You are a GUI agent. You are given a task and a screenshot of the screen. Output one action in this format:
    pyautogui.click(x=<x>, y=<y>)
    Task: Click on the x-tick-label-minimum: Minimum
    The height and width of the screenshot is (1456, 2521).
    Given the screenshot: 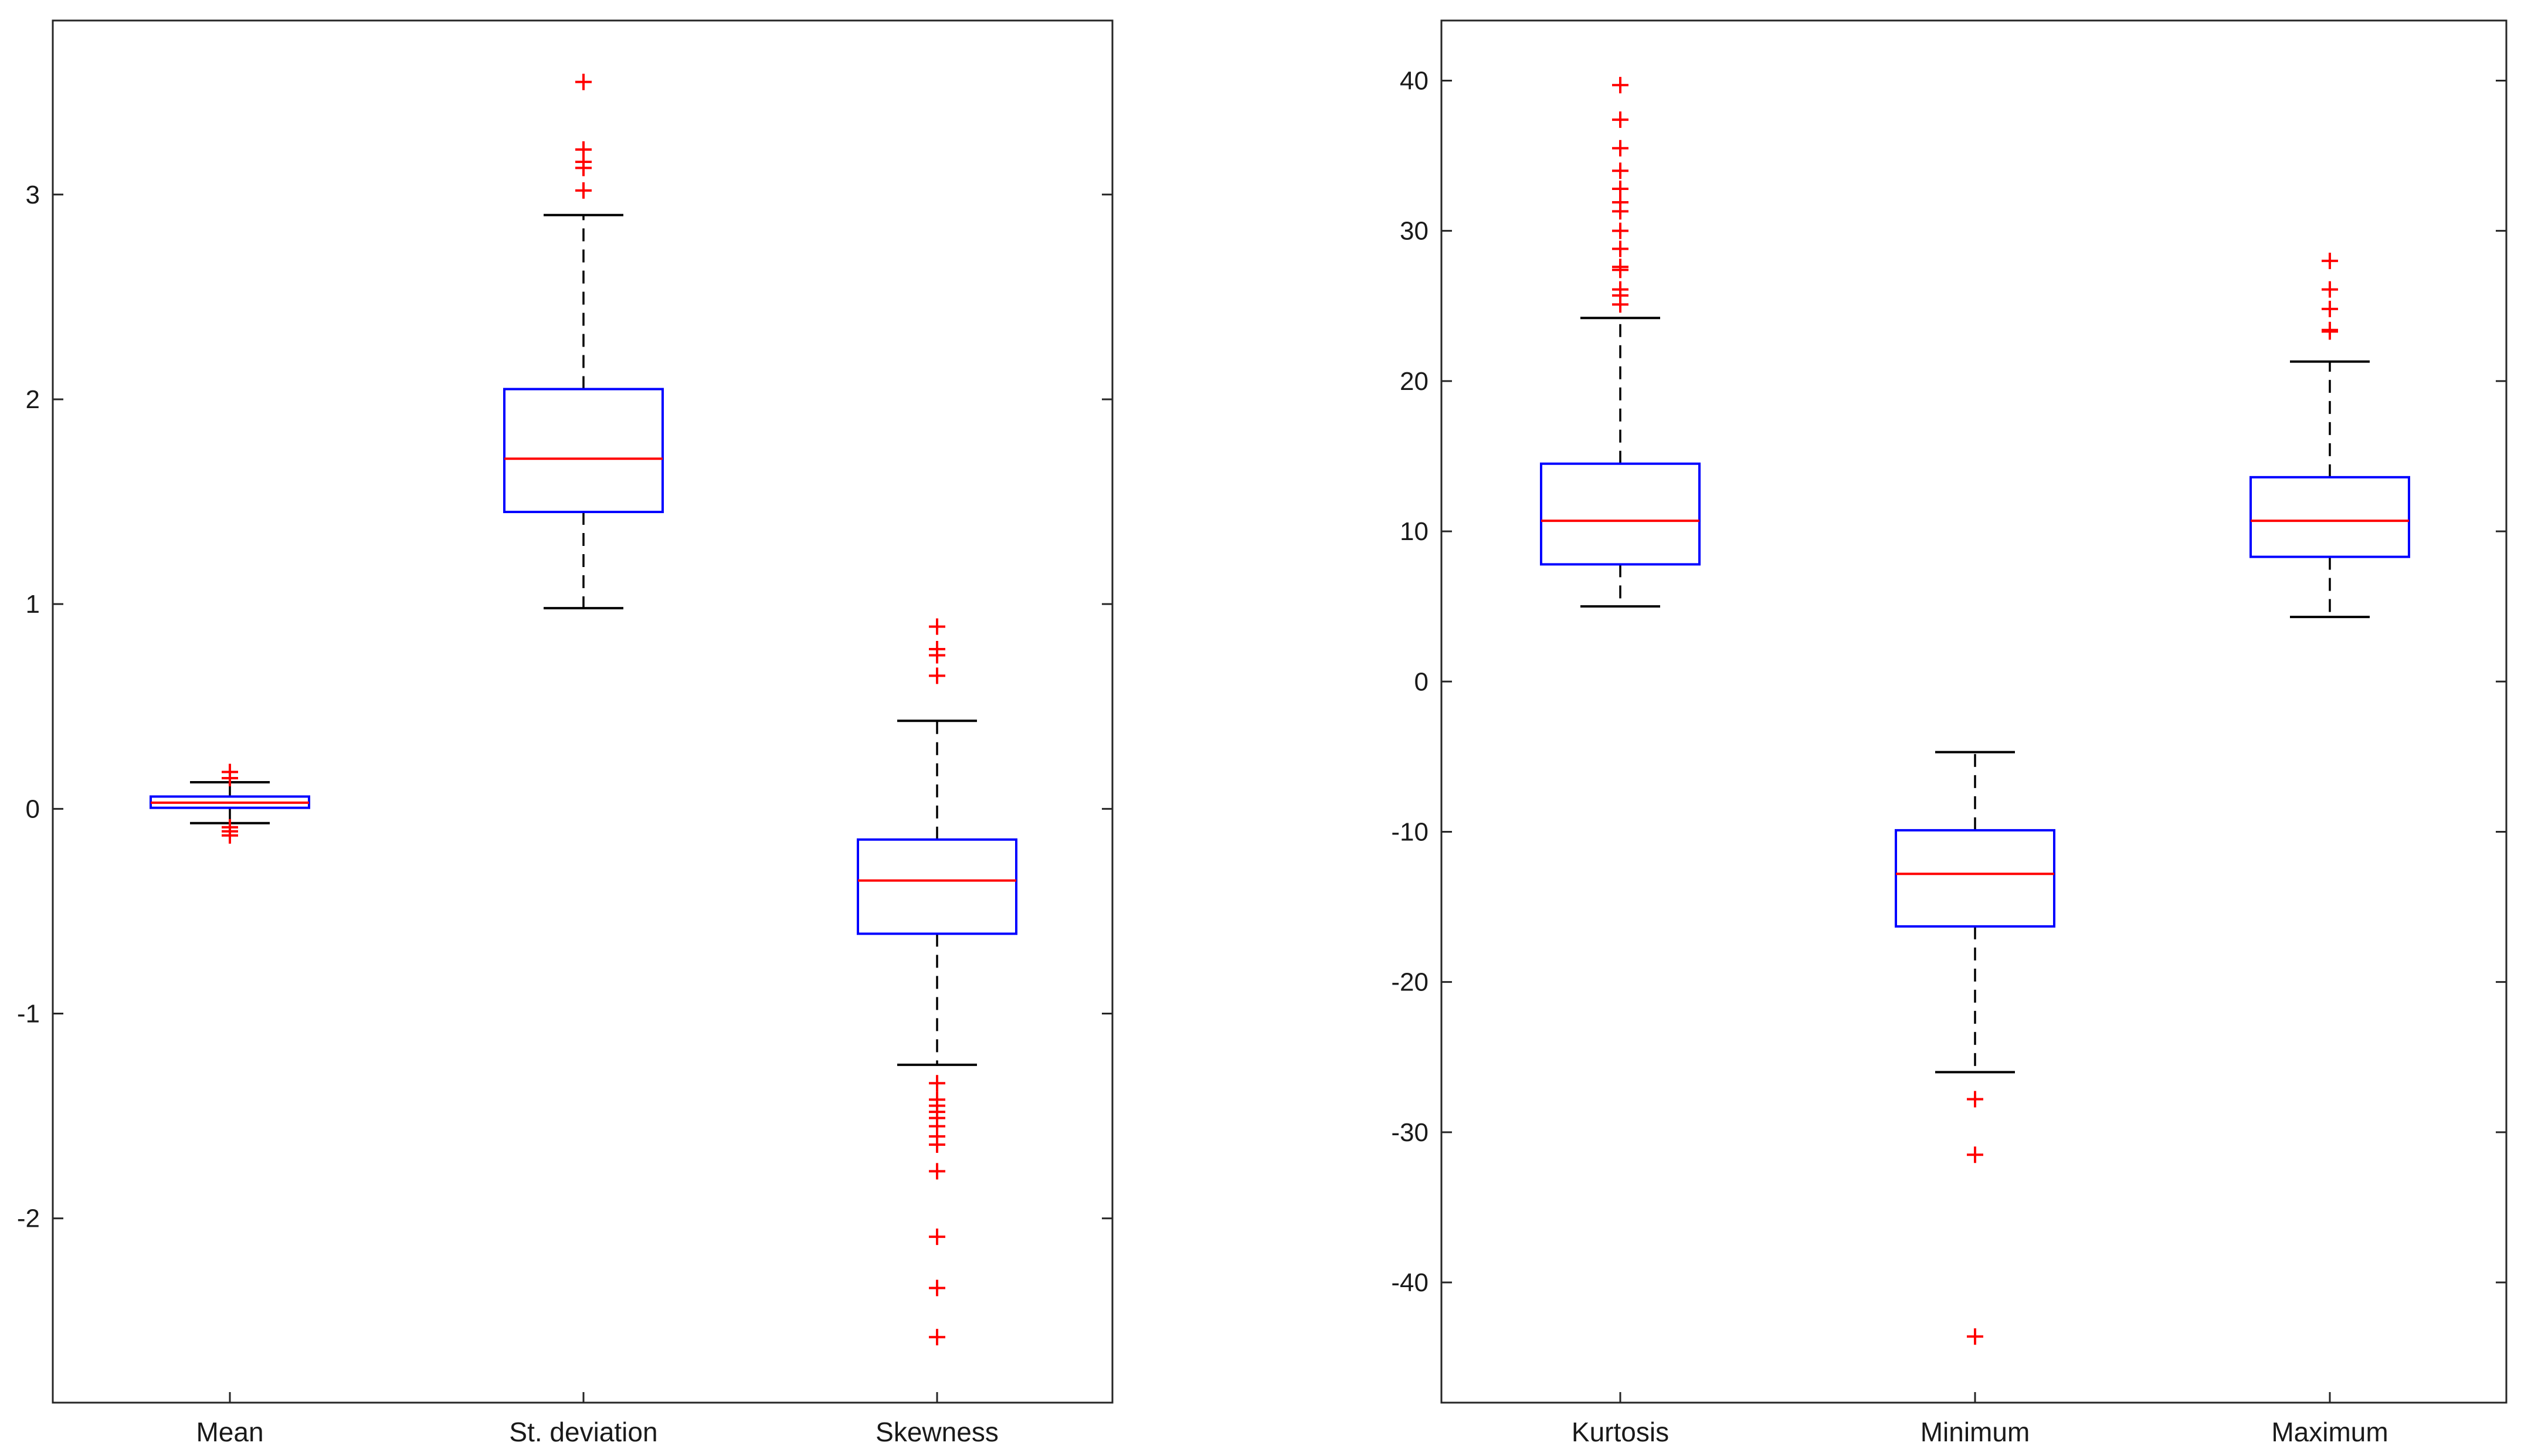 What is the action you would take?
    pyautogui.click(x=1976, y=1432)
    